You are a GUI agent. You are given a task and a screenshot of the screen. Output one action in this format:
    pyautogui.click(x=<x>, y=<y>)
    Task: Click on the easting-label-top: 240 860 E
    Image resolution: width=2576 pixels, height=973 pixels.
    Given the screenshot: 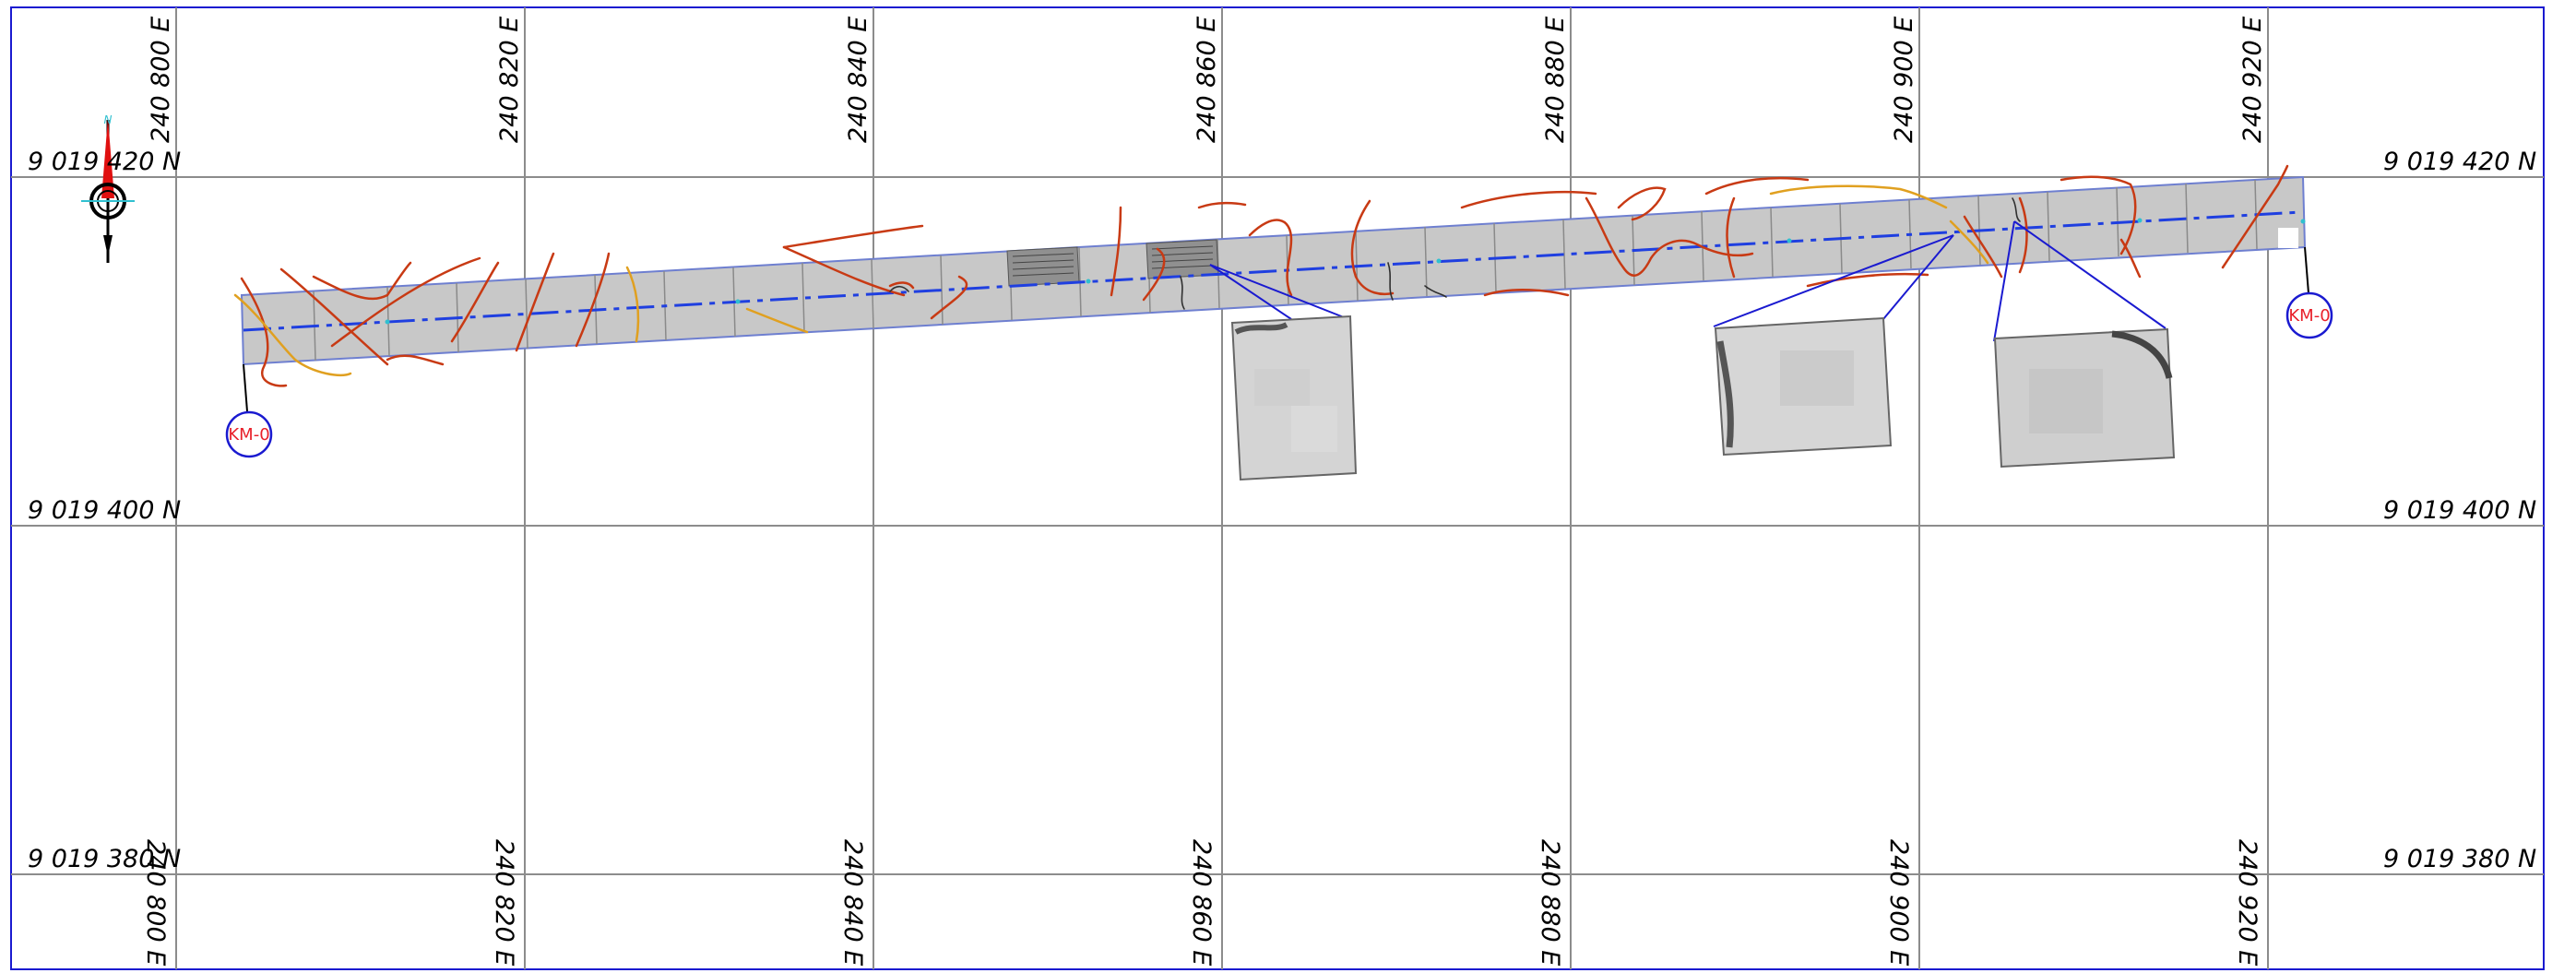 What is the action you would take?
    pyautogui.click(x=1207, y=80)
    